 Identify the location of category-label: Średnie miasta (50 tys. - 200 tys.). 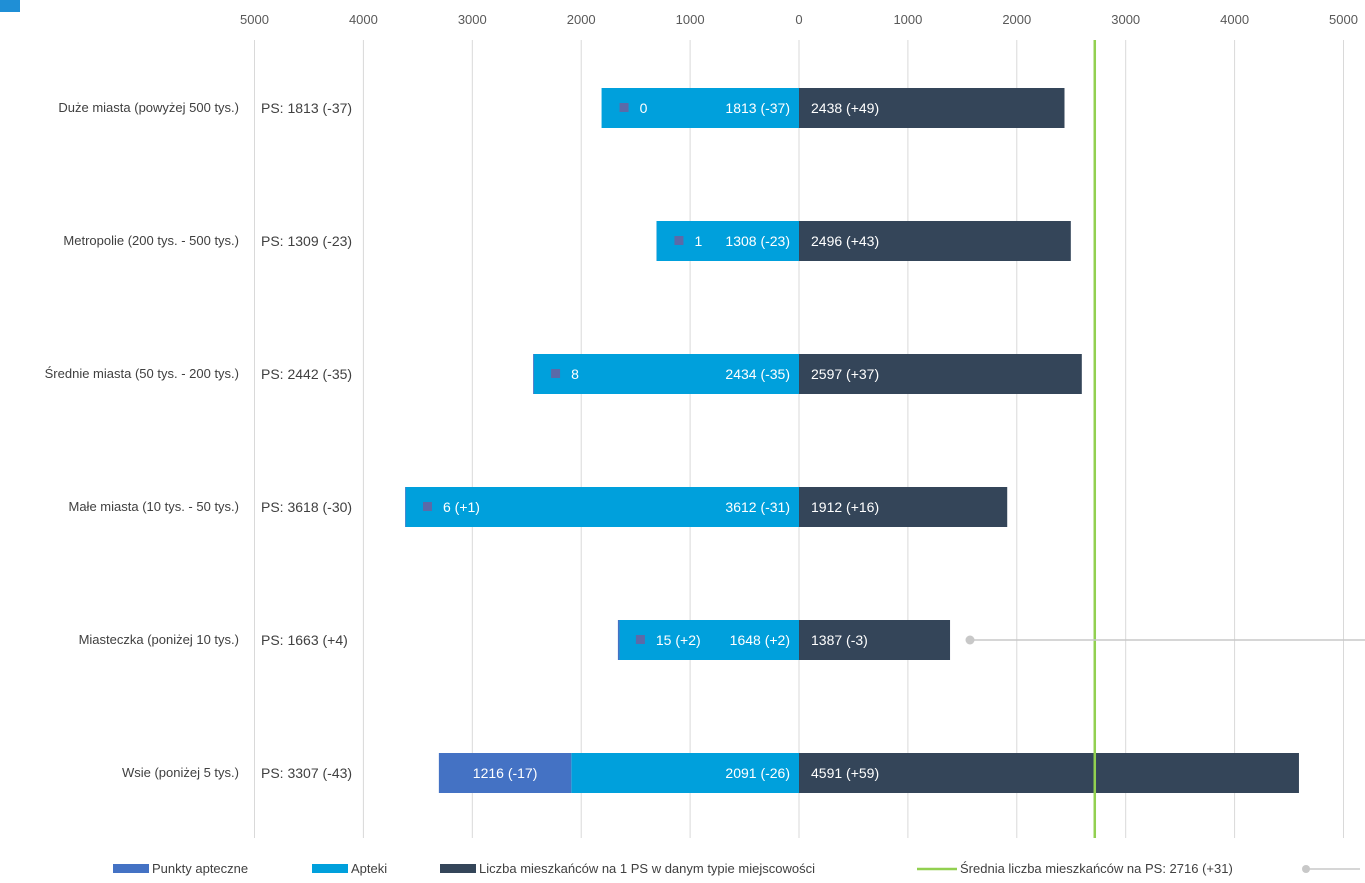
(142, 373).